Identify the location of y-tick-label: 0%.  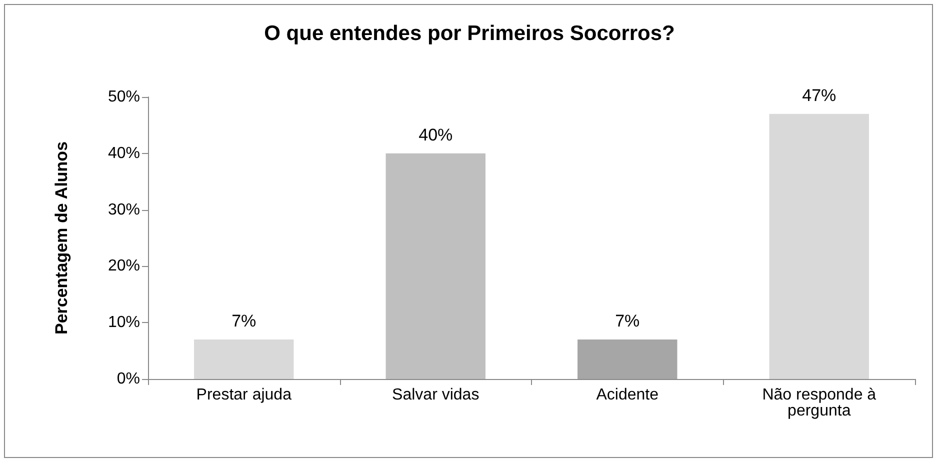
(128, 379).